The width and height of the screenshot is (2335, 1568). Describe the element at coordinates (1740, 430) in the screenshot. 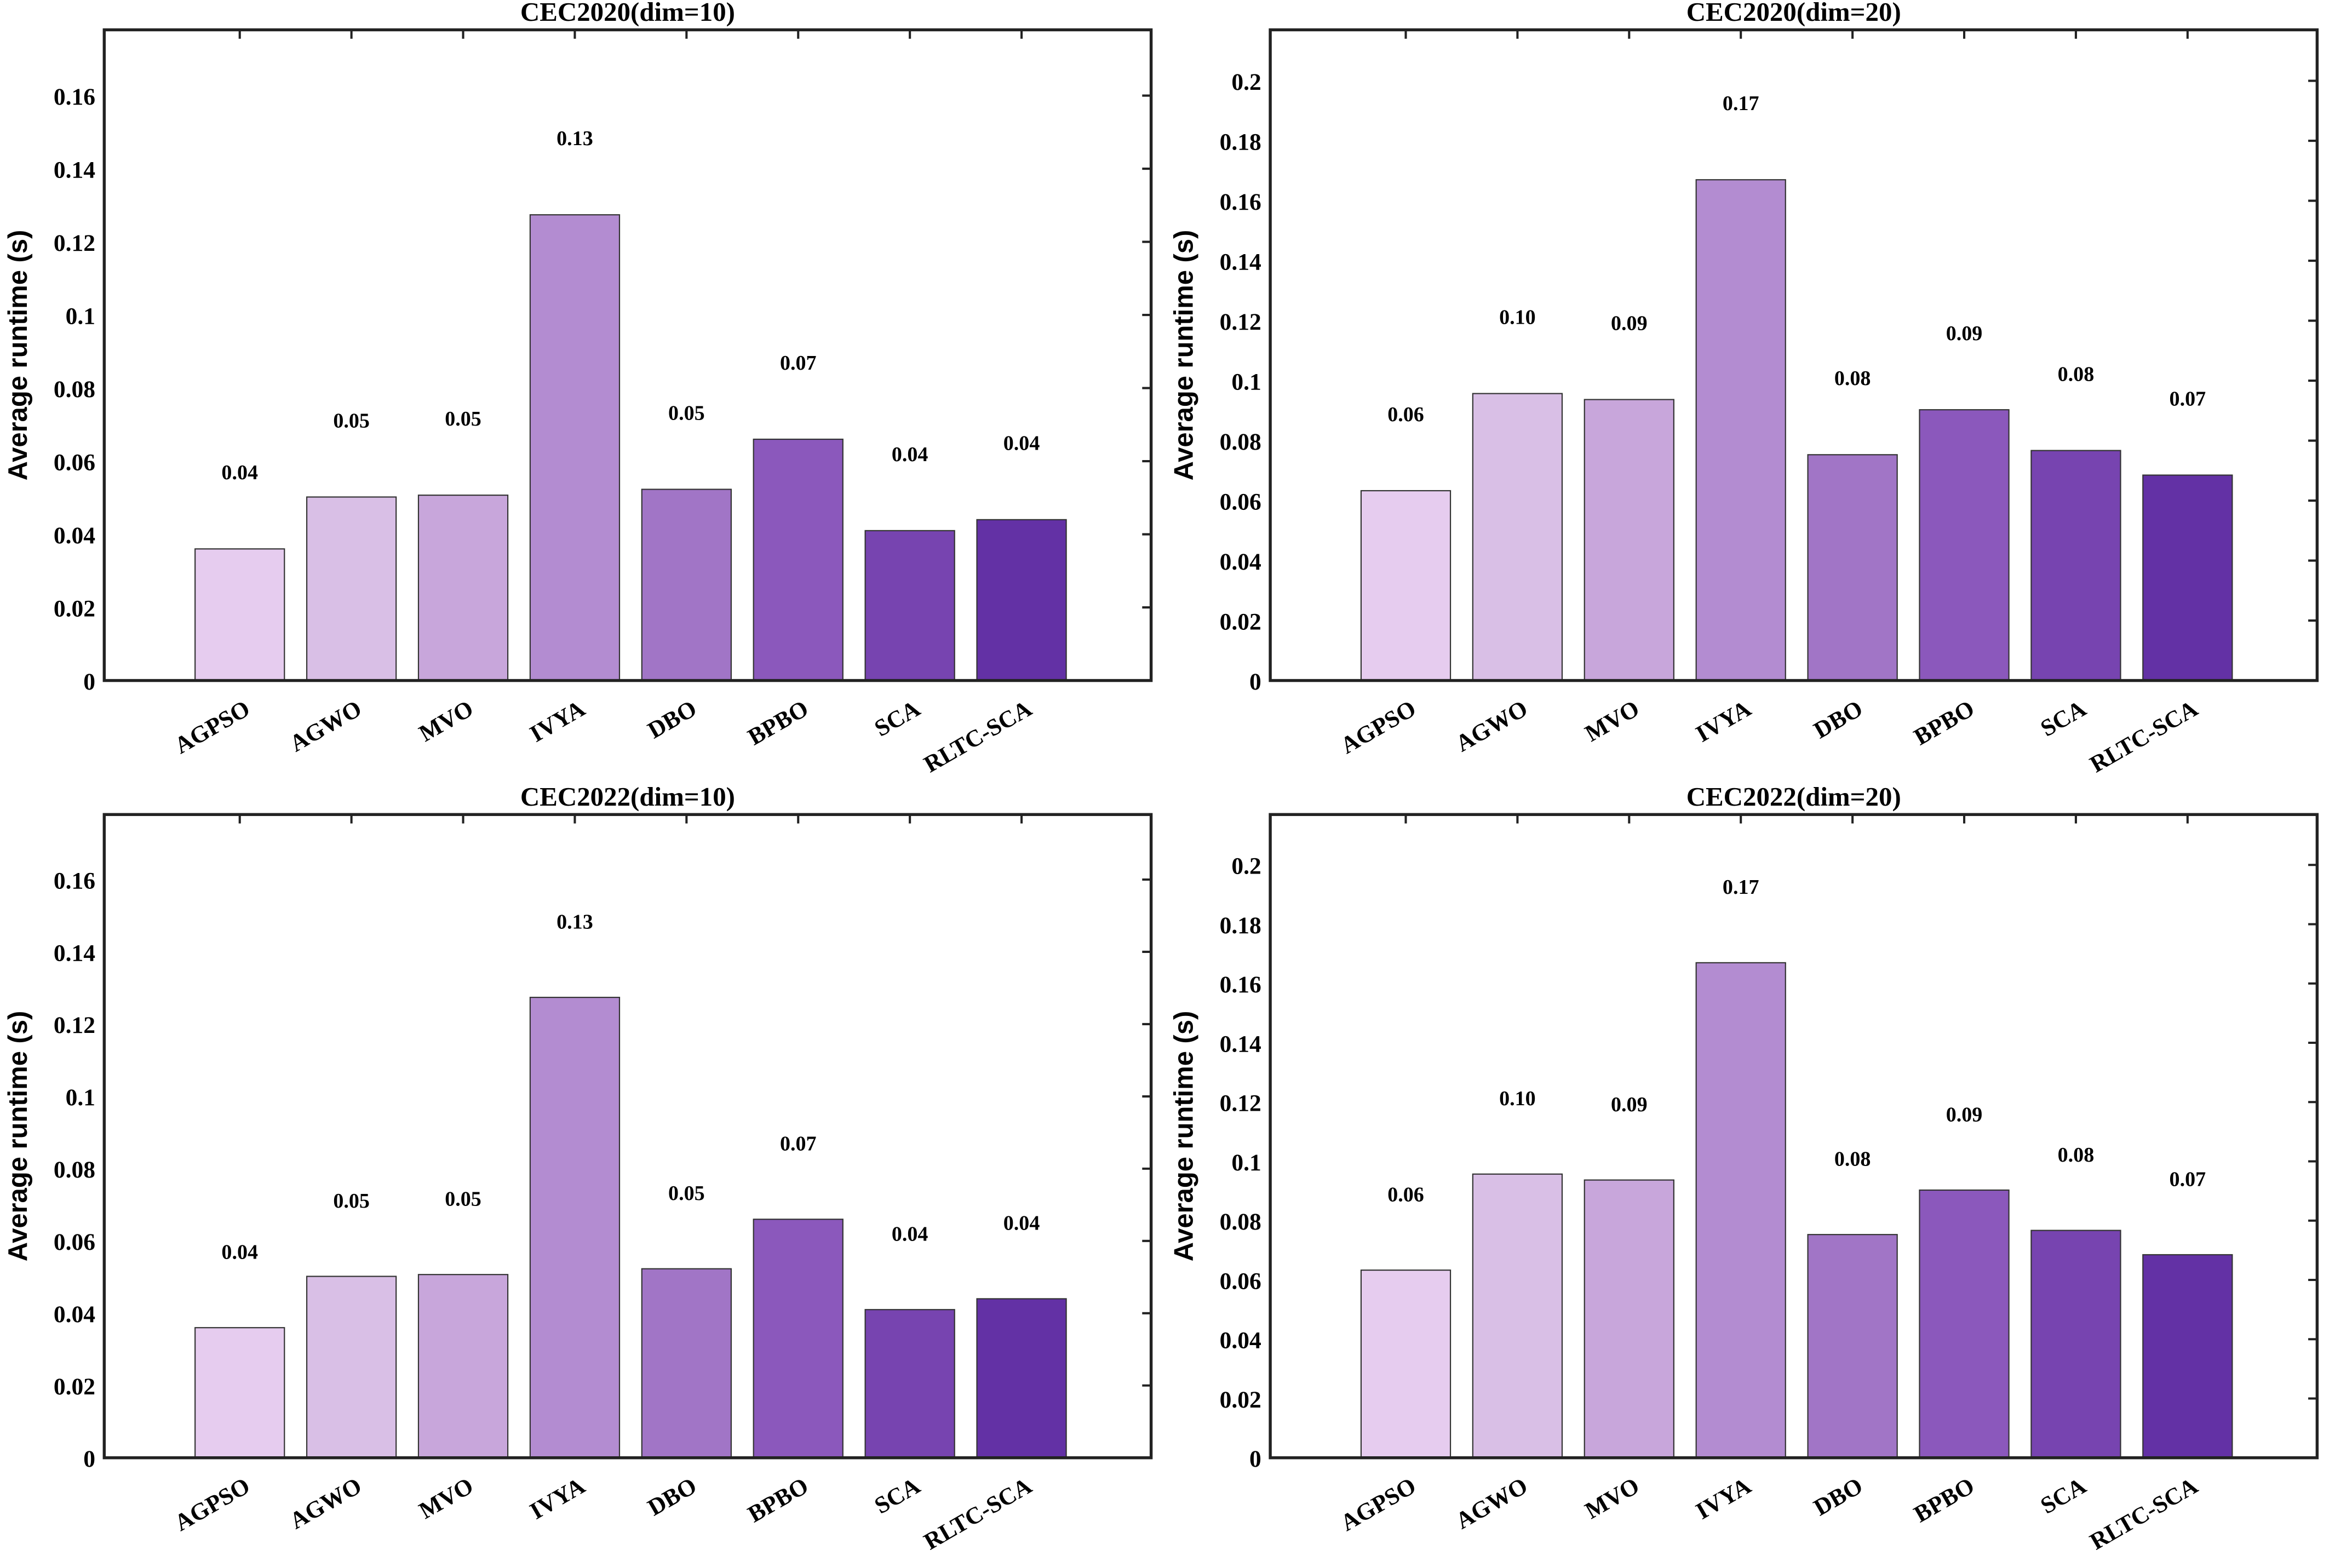

I see `bar-ivya` at that location.